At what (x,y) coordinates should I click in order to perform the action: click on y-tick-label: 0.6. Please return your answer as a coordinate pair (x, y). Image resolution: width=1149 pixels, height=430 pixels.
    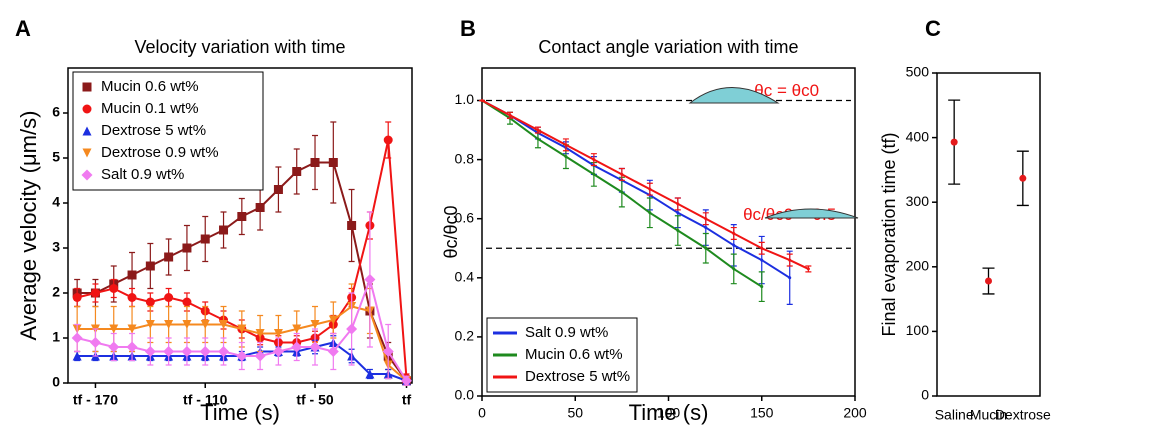
    Looking at the image, I should click on (465, 217).